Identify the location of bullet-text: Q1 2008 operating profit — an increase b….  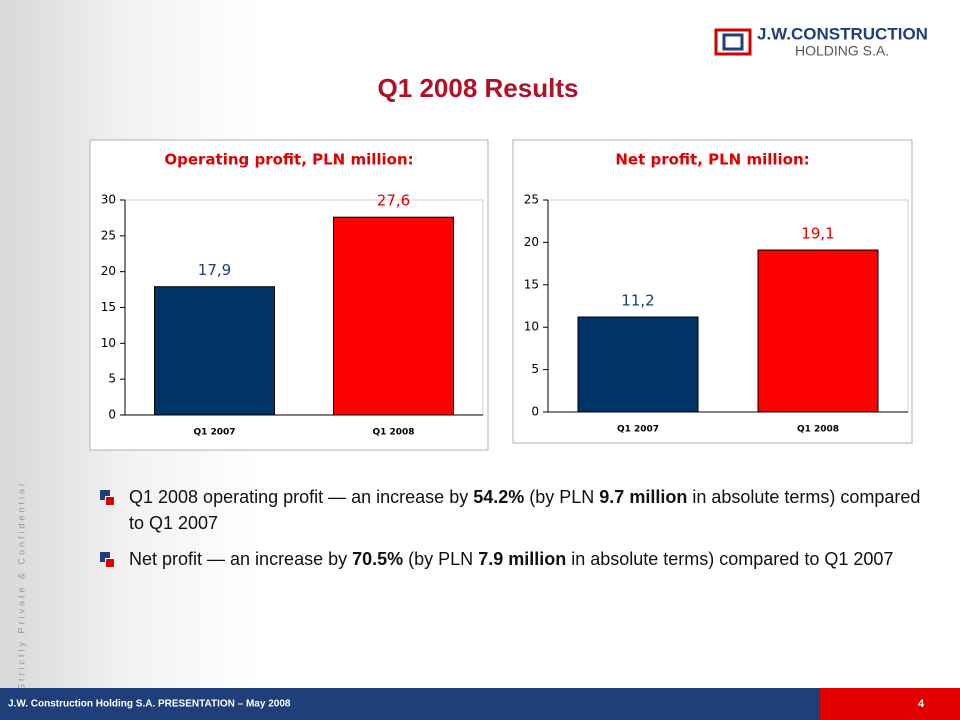
(301, 497).